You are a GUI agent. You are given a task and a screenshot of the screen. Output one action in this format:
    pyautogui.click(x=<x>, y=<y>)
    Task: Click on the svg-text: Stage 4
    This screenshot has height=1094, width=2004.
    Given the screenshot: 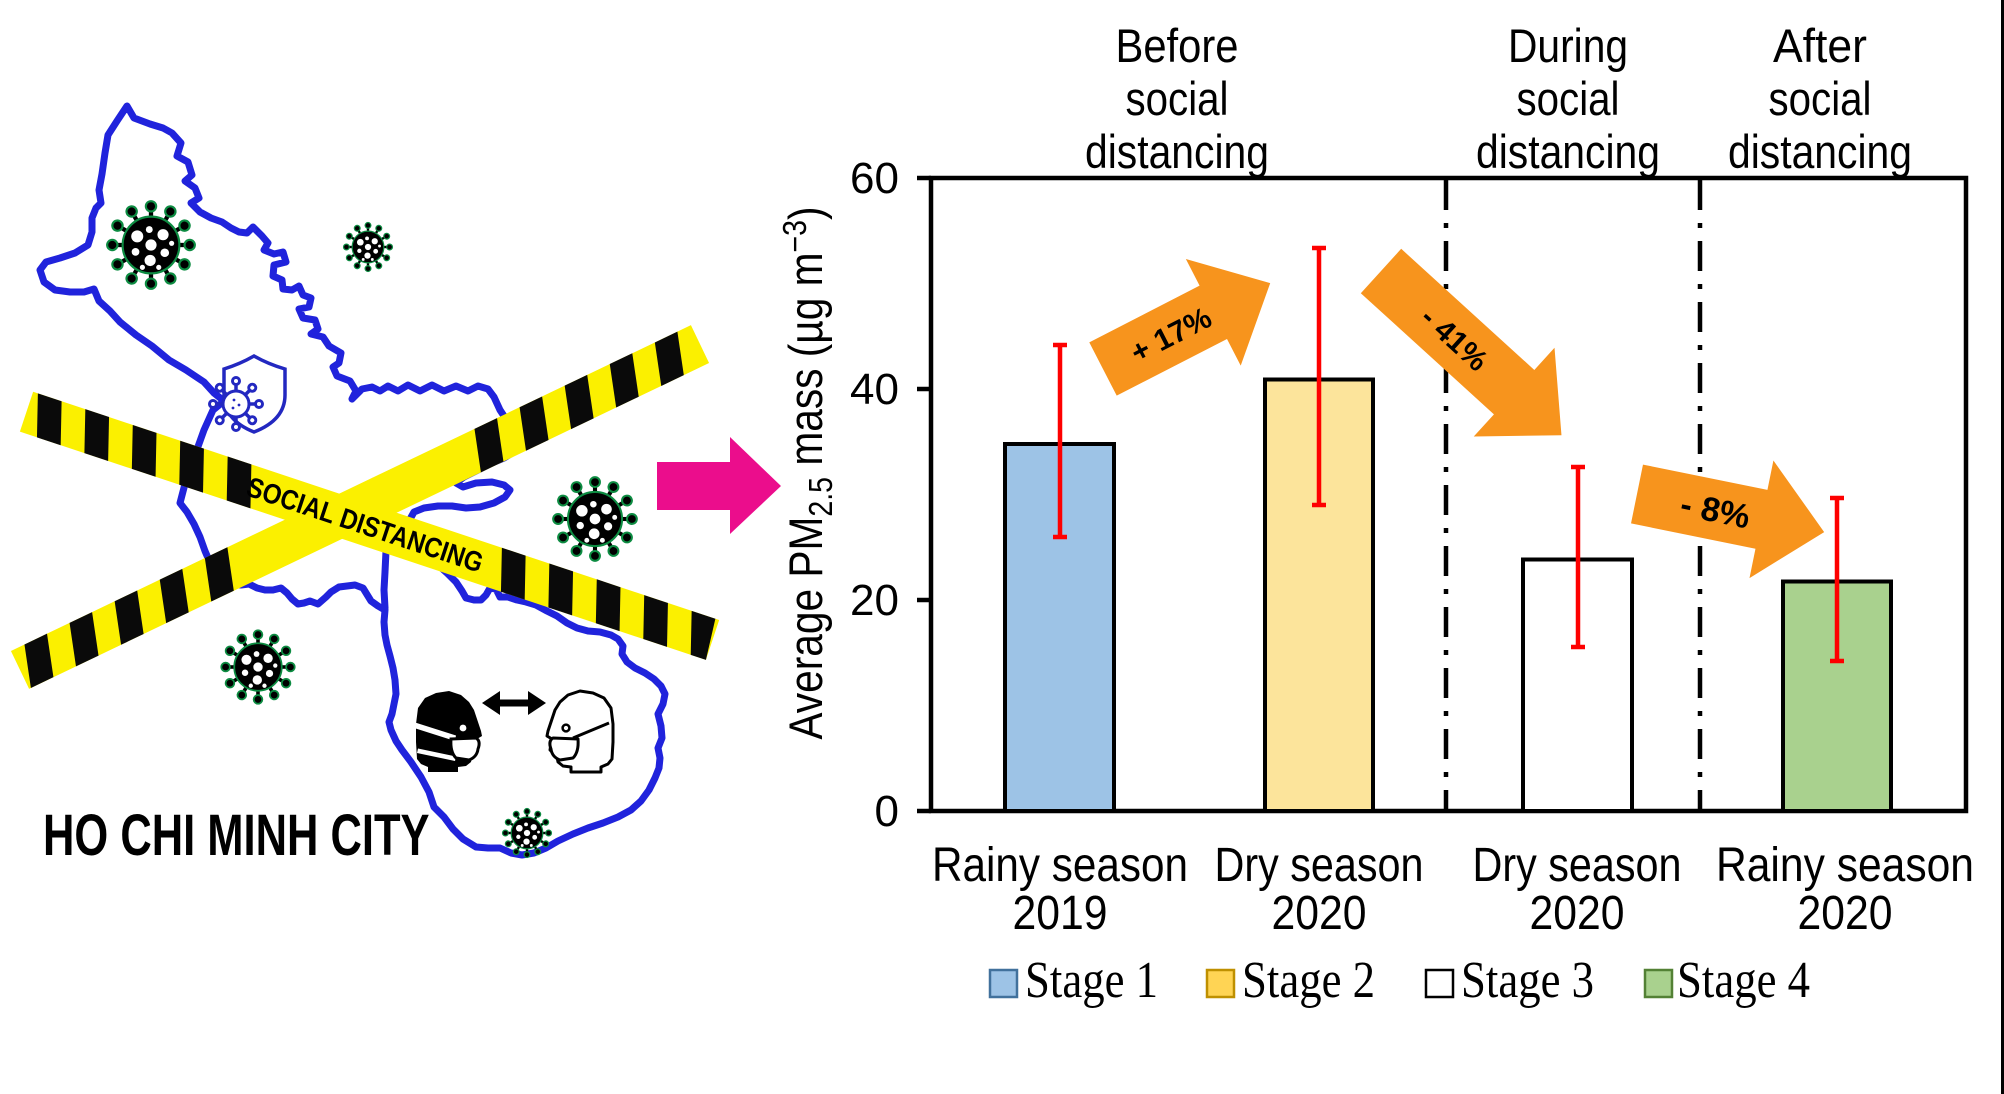 What is the action you would take?
    pyautogui.click(x=1743, y=980)
    